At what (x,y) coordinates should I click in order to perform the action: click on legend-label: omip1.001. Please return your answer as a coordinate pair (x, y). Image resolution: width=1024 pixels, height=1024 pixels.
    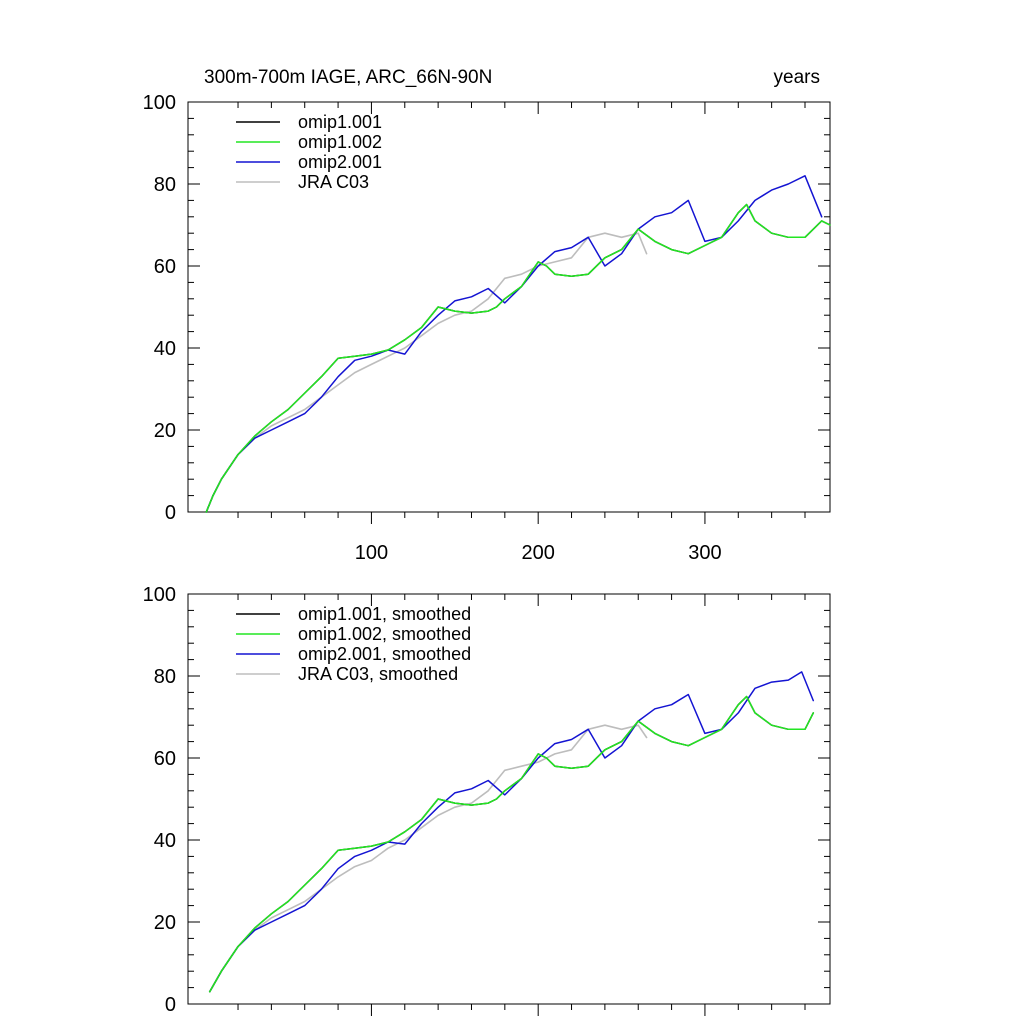
    Looking at the image, I should click on (340, 122).